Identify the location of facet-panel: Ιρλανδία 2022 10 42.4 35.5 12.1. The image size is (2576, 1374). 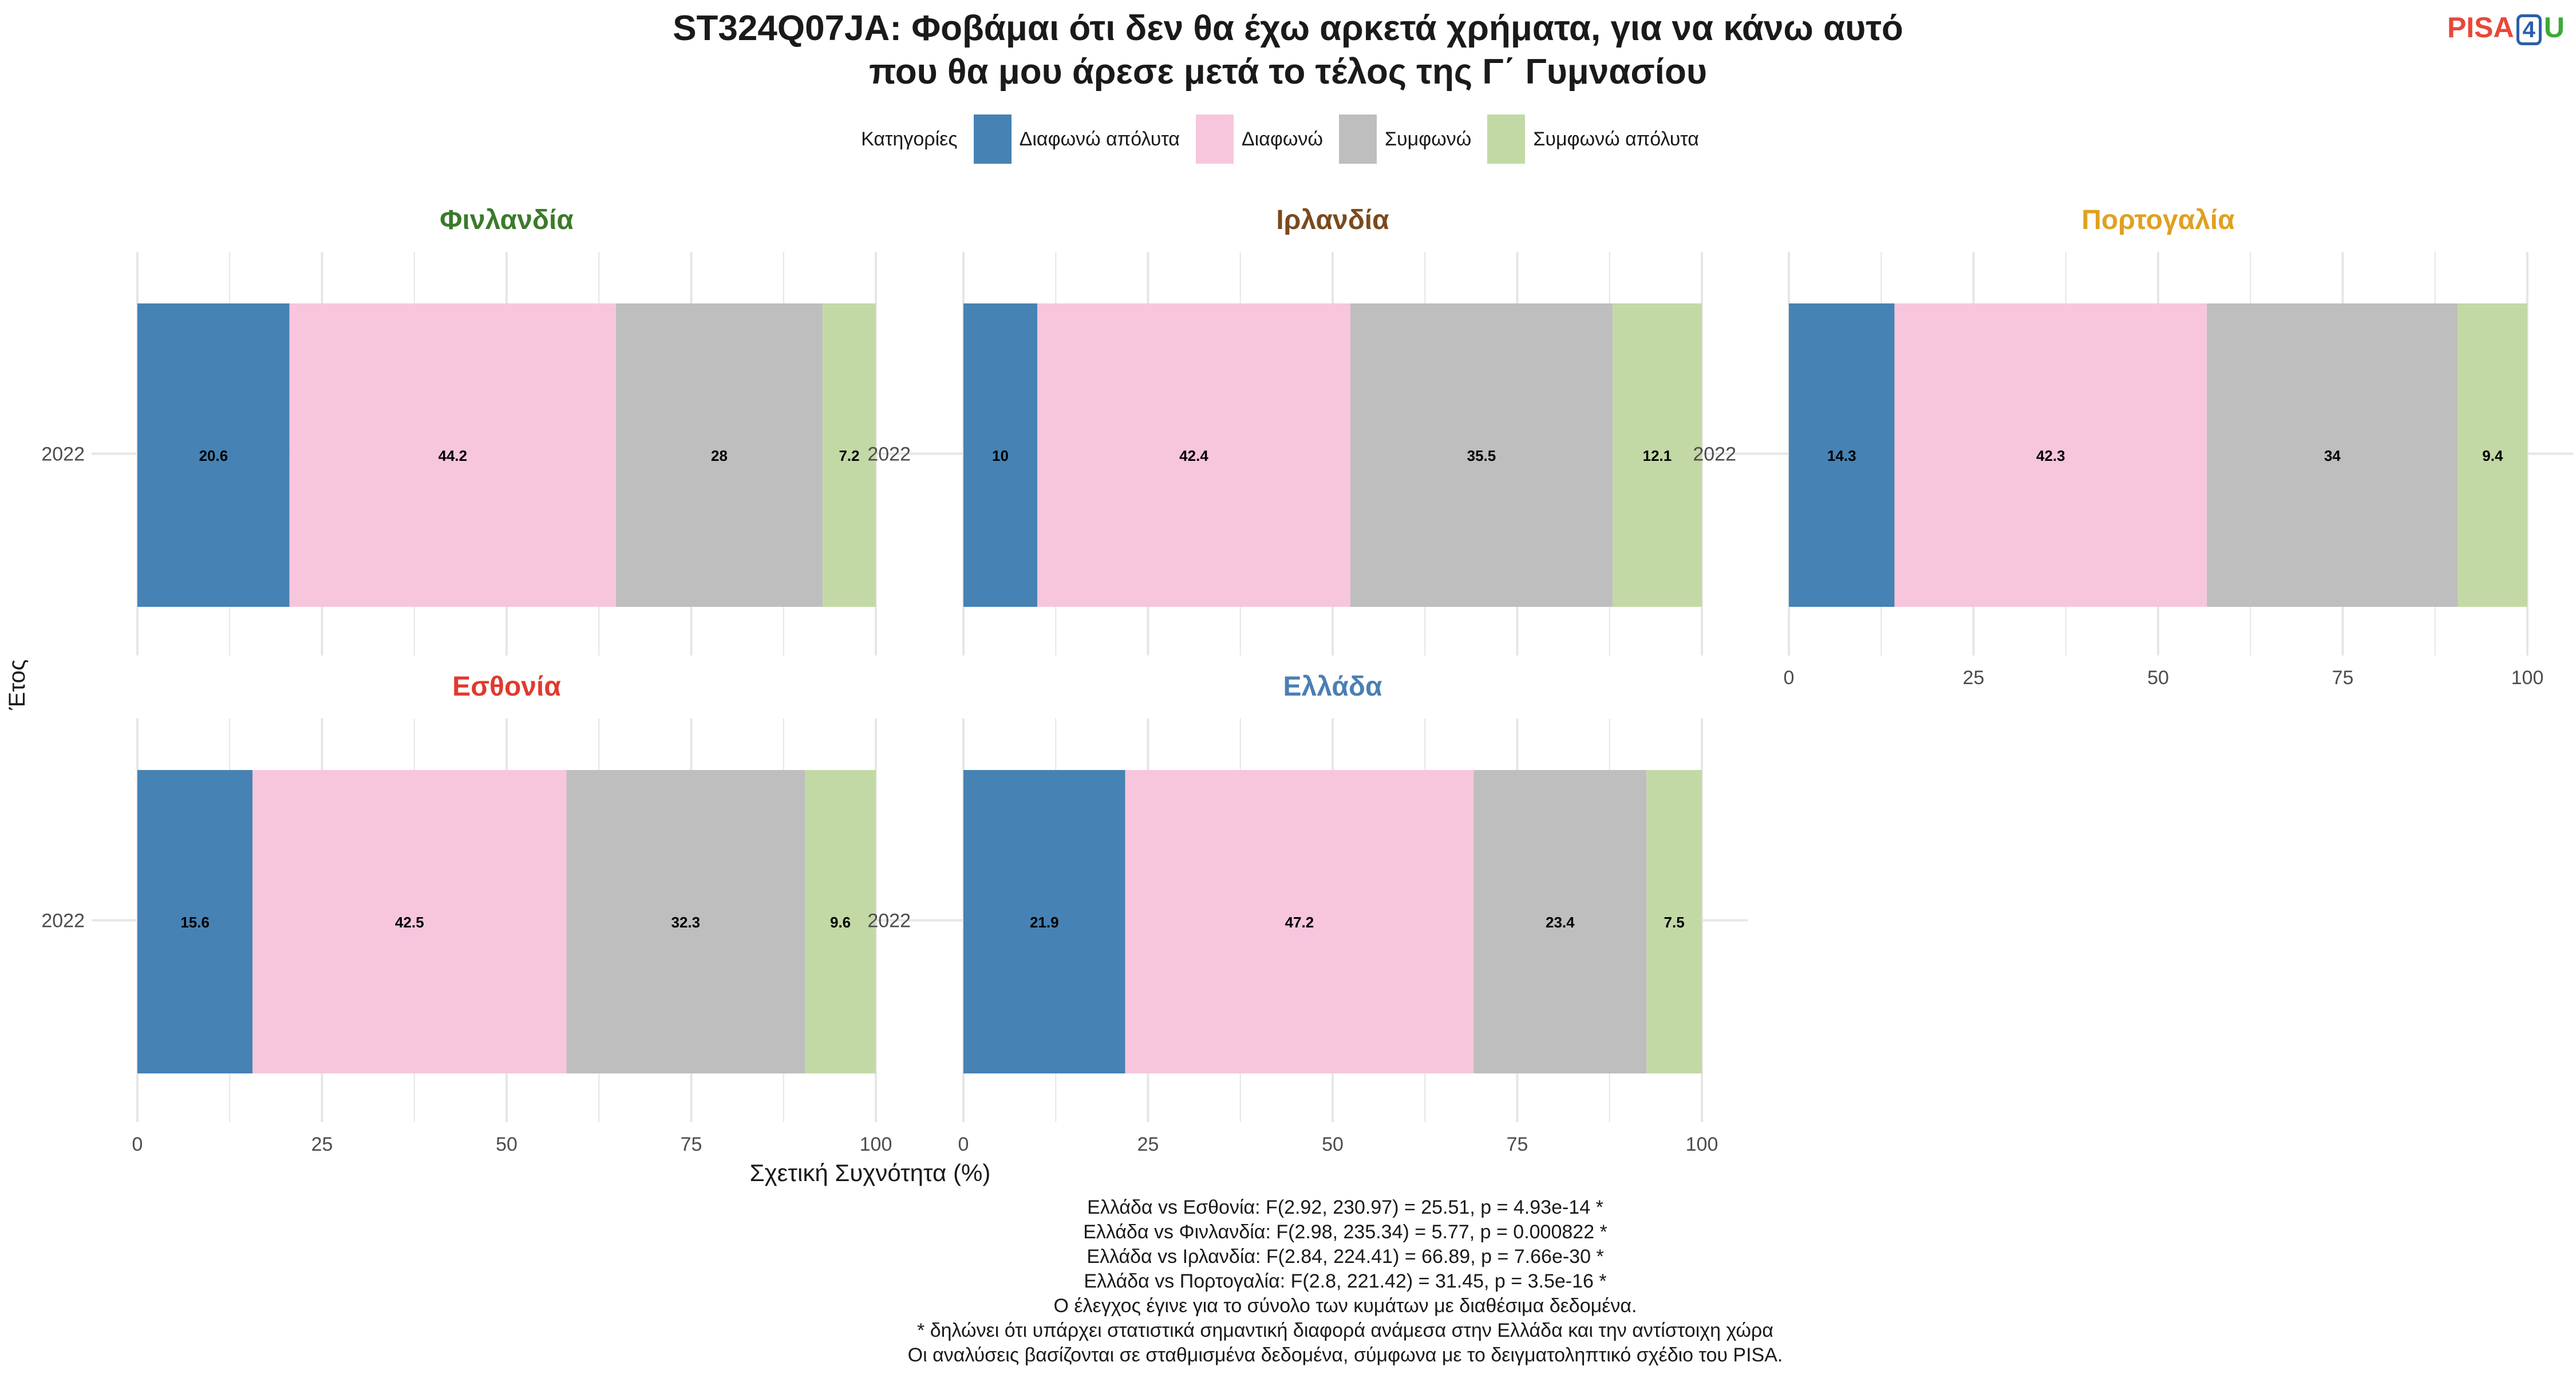
(1307, 430).